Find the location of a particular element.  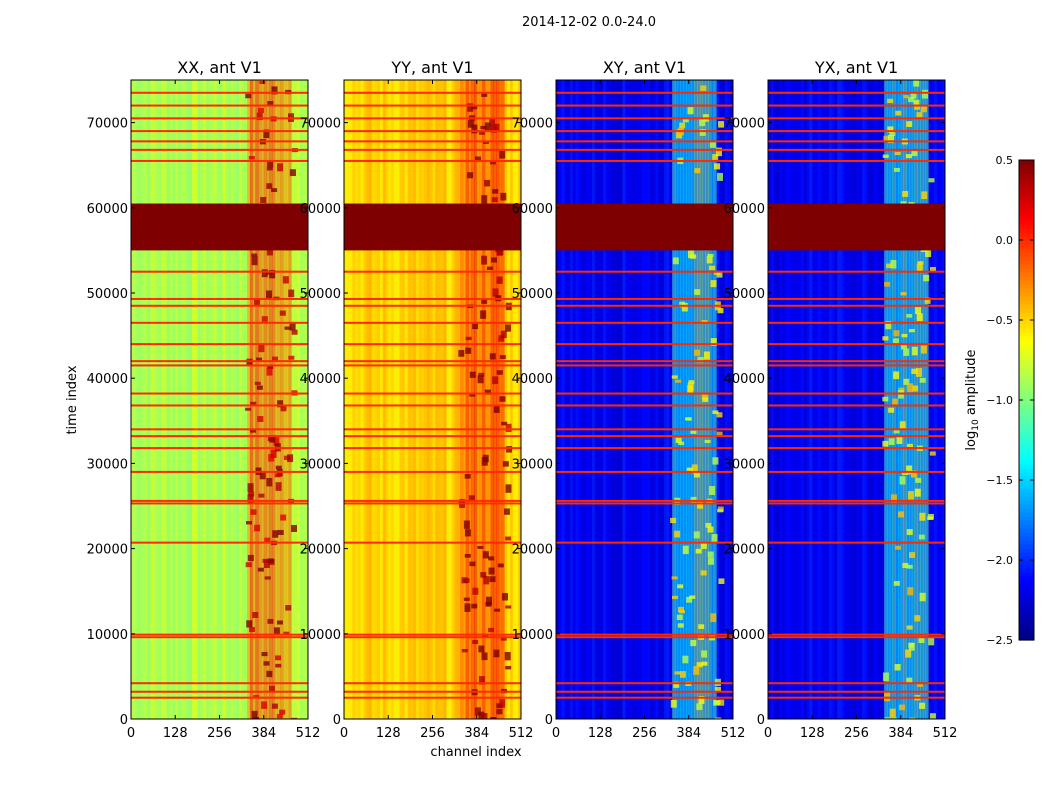

colorbar-tick-label: −1.5 is located at coordinates (999, 480).